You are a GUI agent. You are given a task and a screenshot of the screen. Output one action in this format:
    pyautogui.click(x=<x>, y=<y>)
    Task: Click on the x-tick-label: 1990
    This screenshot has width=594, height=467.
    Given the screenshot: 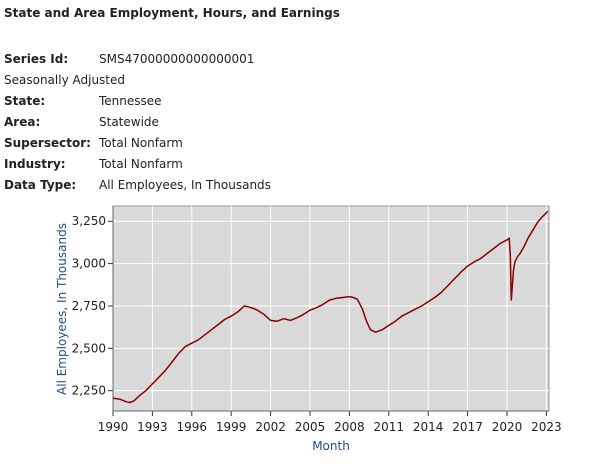 What is the action you would take?
    pyautogui.click(x=113, y=427)
    